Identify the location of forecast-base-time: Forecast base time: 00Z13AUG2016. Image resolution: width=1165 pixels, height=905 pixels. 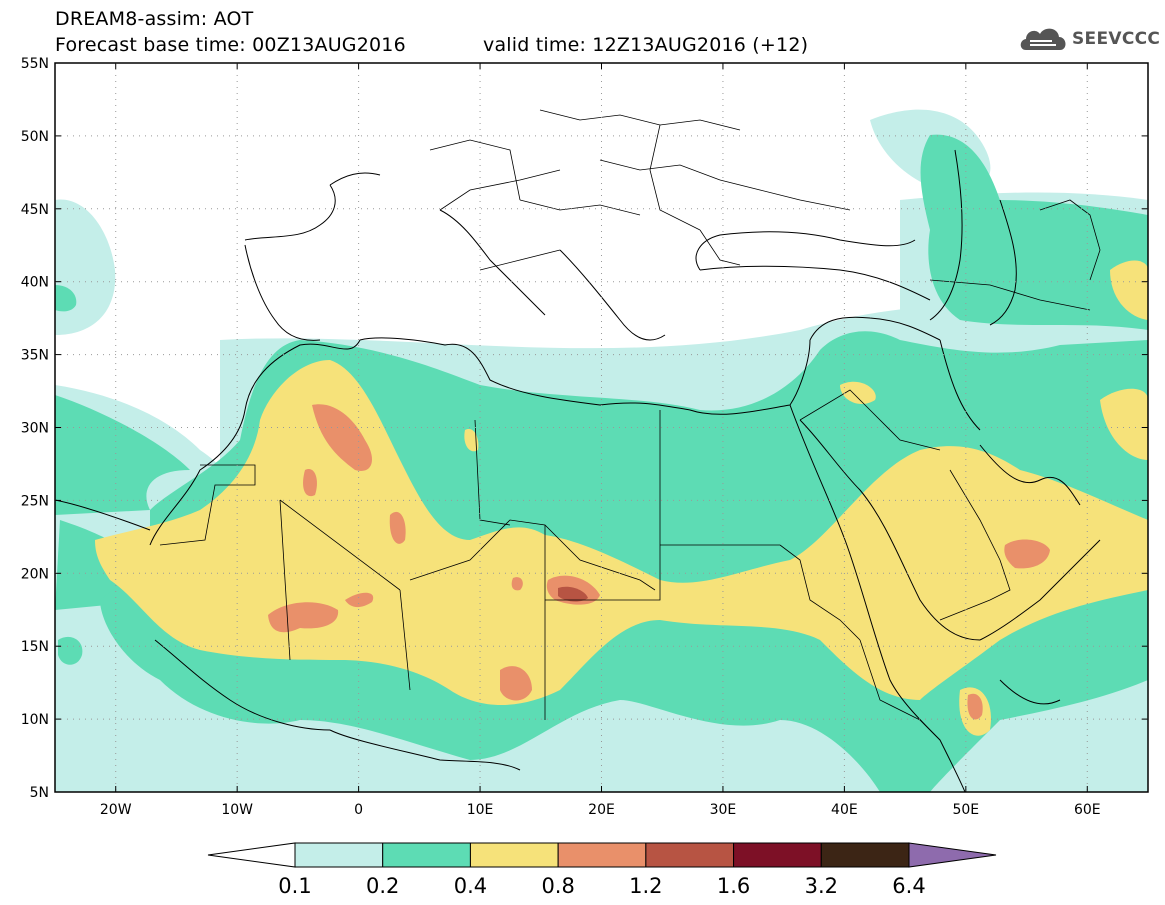
(230, 45).